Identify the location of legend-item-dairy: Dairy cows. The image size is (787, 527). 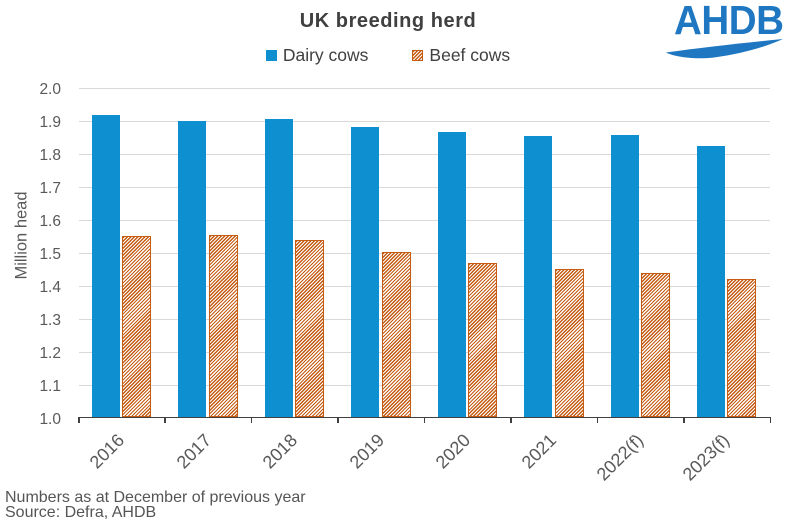
(317, 55).